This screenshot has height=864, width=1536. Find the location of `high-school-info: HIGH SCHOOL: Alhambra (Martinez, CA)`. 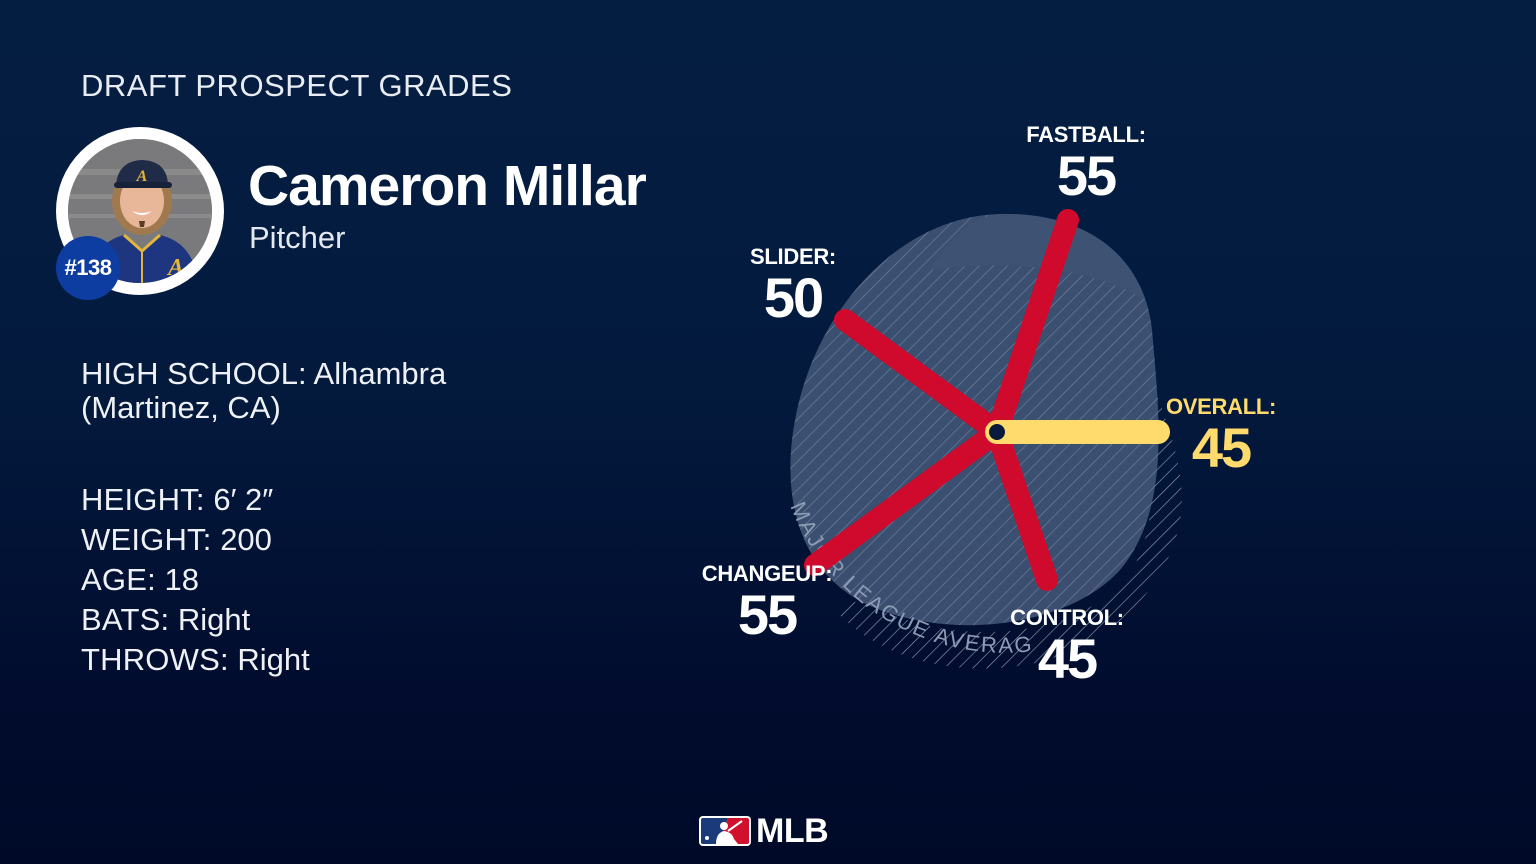

high-school-info: HIGH SCHOOL: Alhambra (Martinez, CA) is located at coordinates (263, 391).